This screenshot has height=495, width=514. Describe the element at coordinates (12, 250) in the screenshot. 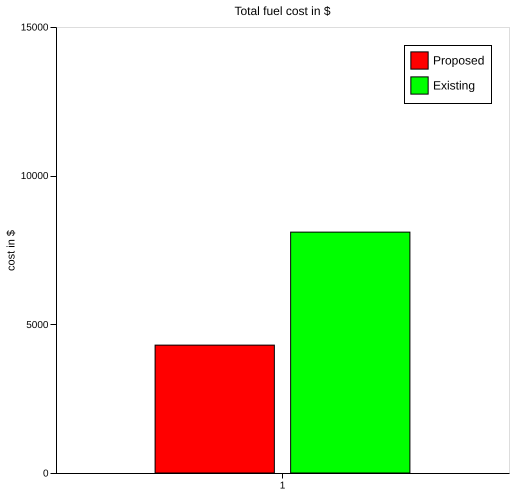

I see `y-axis-title: cost in $` at that location.